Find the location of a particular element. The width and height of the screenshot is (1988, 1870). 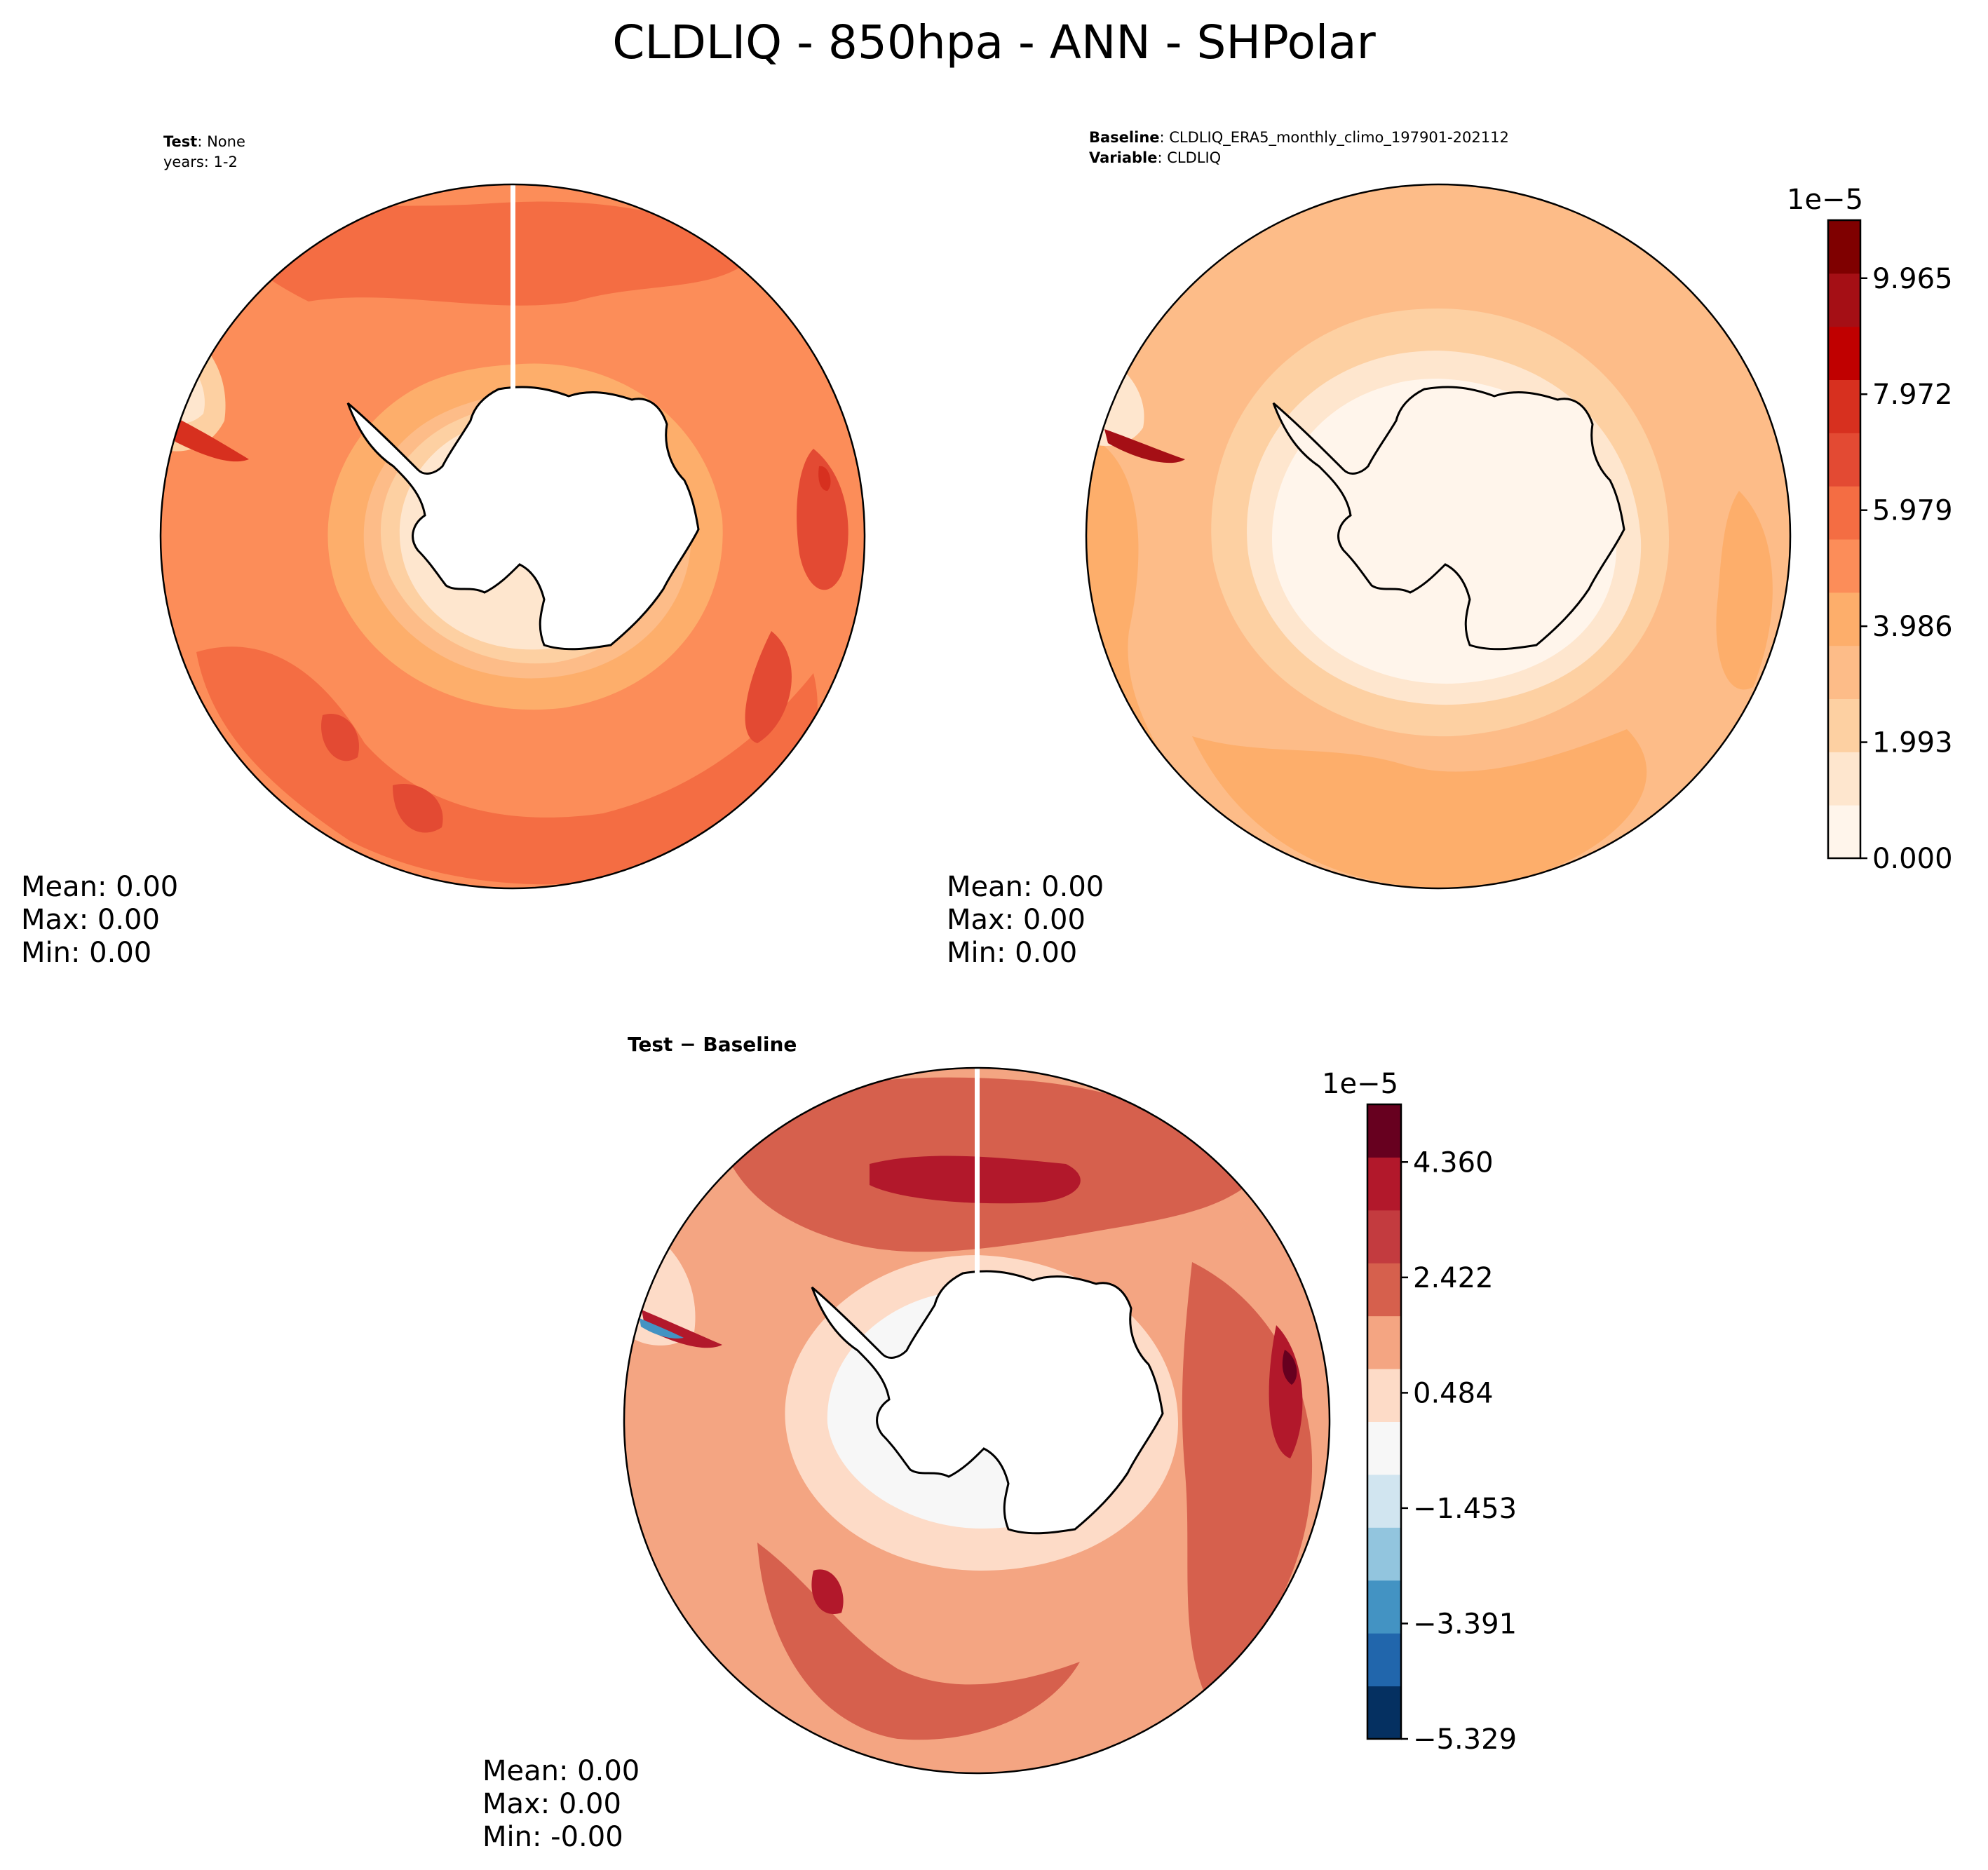

difference-colorbar-tick-label: −1.453 is located at coordinates (1465, 1509).